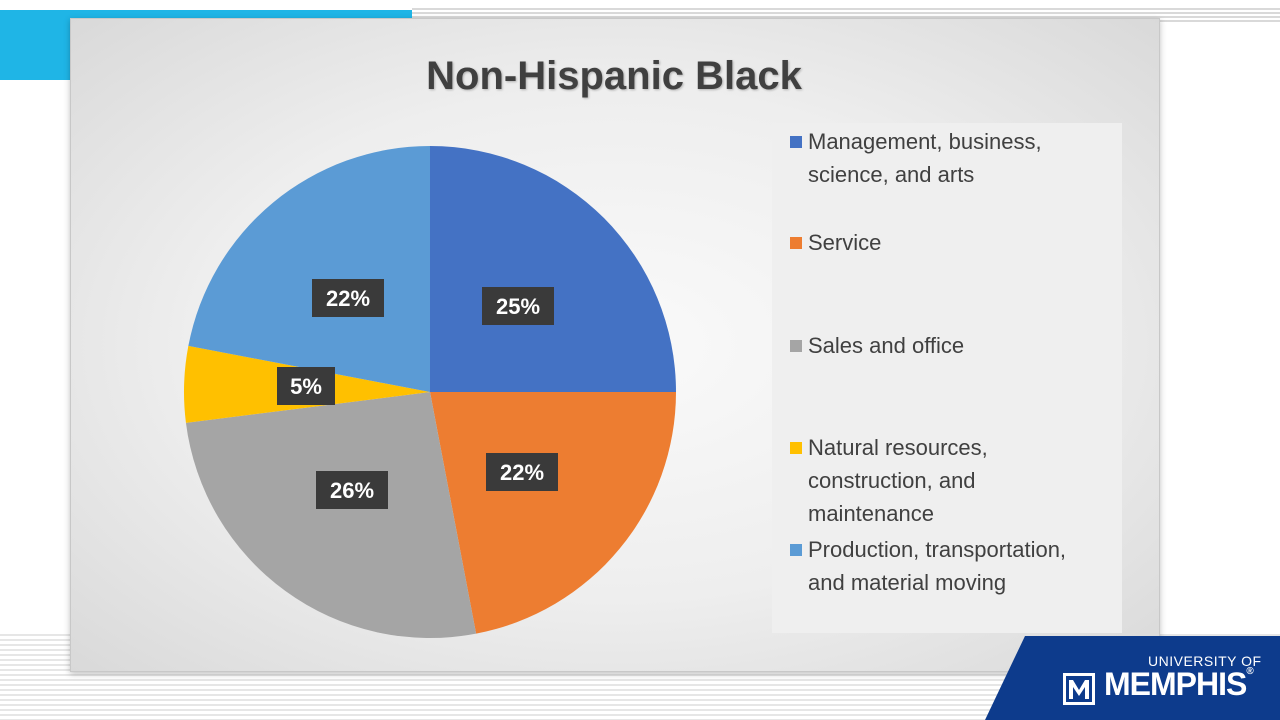  I want to click on legend-line: construction, and, so click(892, 480).